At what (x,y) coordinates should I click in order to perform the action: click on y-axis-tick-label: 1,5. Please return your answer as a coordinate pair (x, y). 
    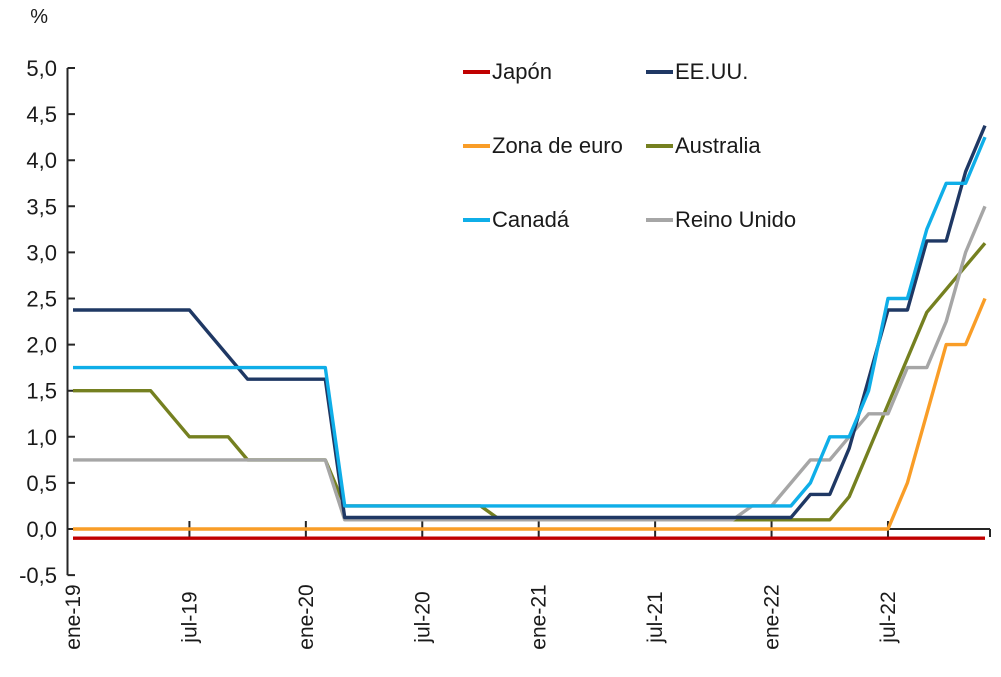
    Looking at the image, I should click on (41, 391).